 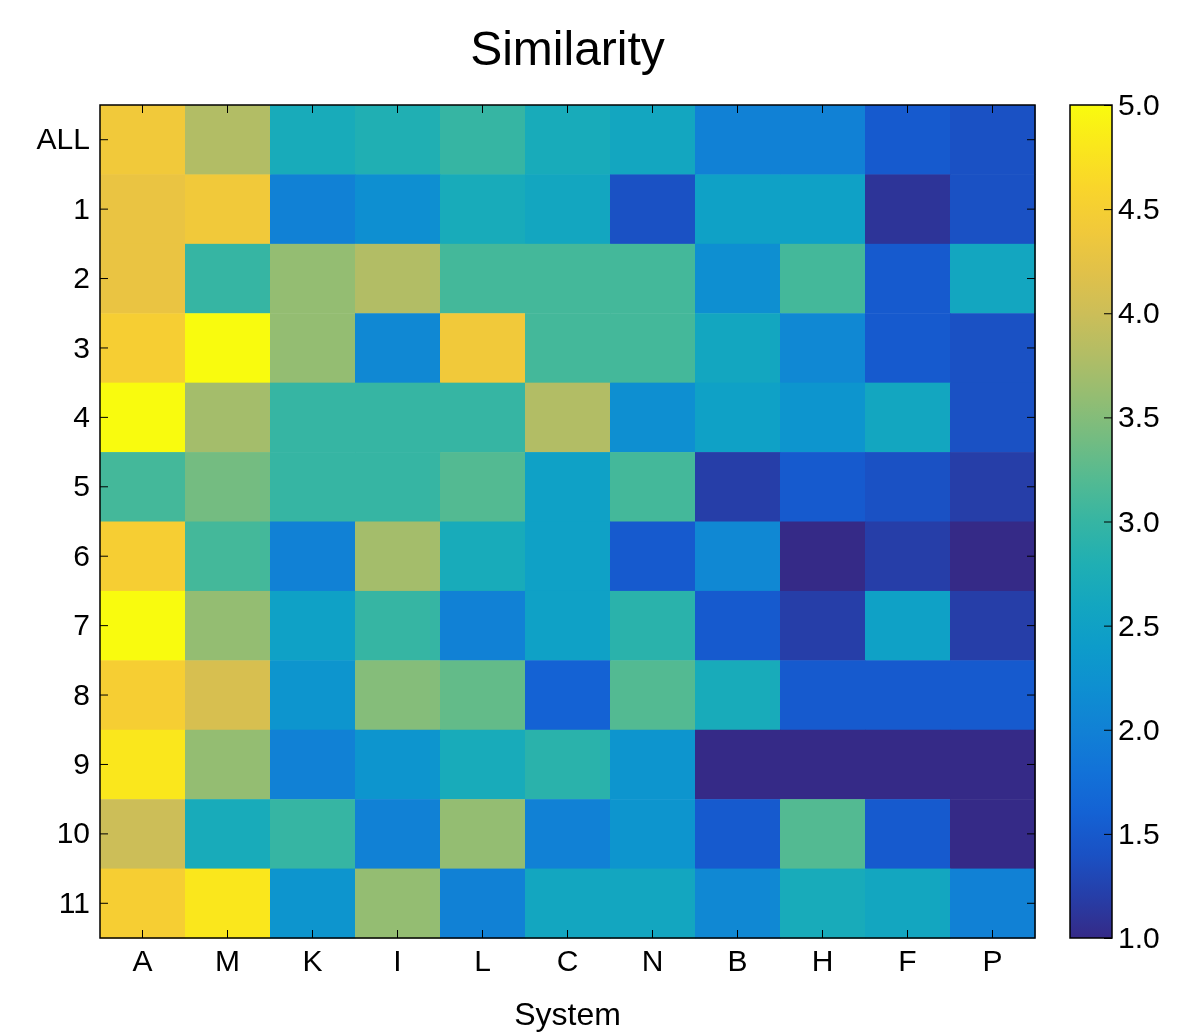 I want to click on color-bar-label: 1.0, so click(x=1139, y=938).